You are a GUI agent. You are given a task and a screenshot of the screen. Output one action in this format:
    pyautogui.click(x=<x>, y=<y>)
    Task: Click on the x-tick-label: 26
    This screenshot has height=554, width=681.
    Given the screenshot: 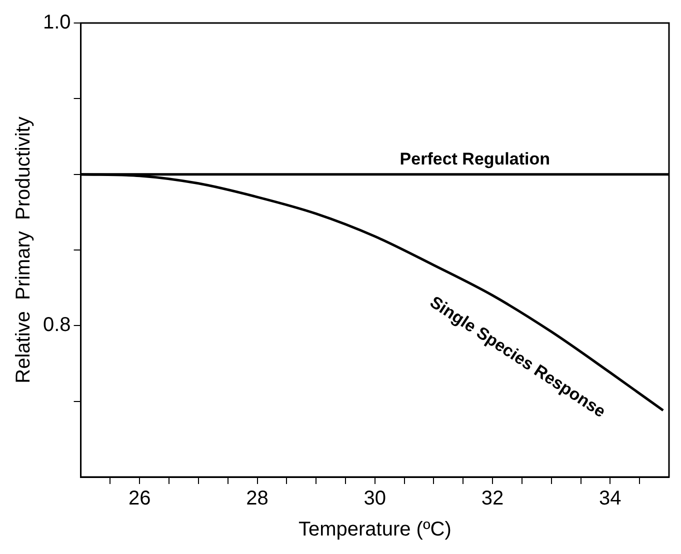 What is the action you would take?
    pyautogui.click(x=139, y=499)
    